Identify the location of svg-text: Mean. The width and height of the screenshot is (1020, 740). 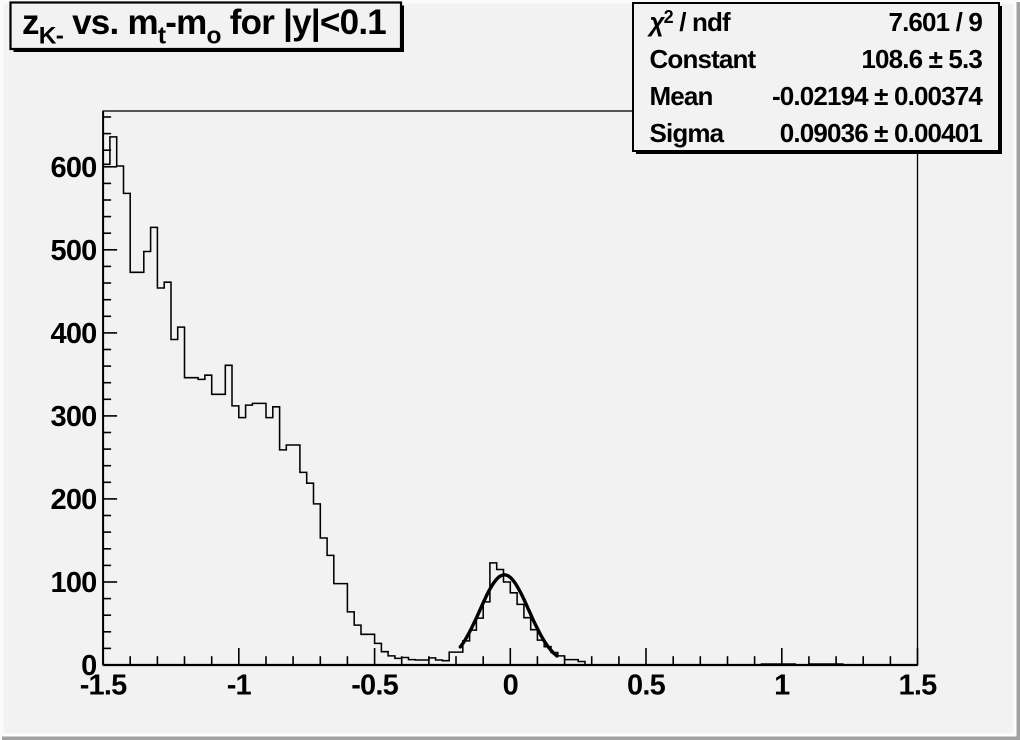
(681, 96).